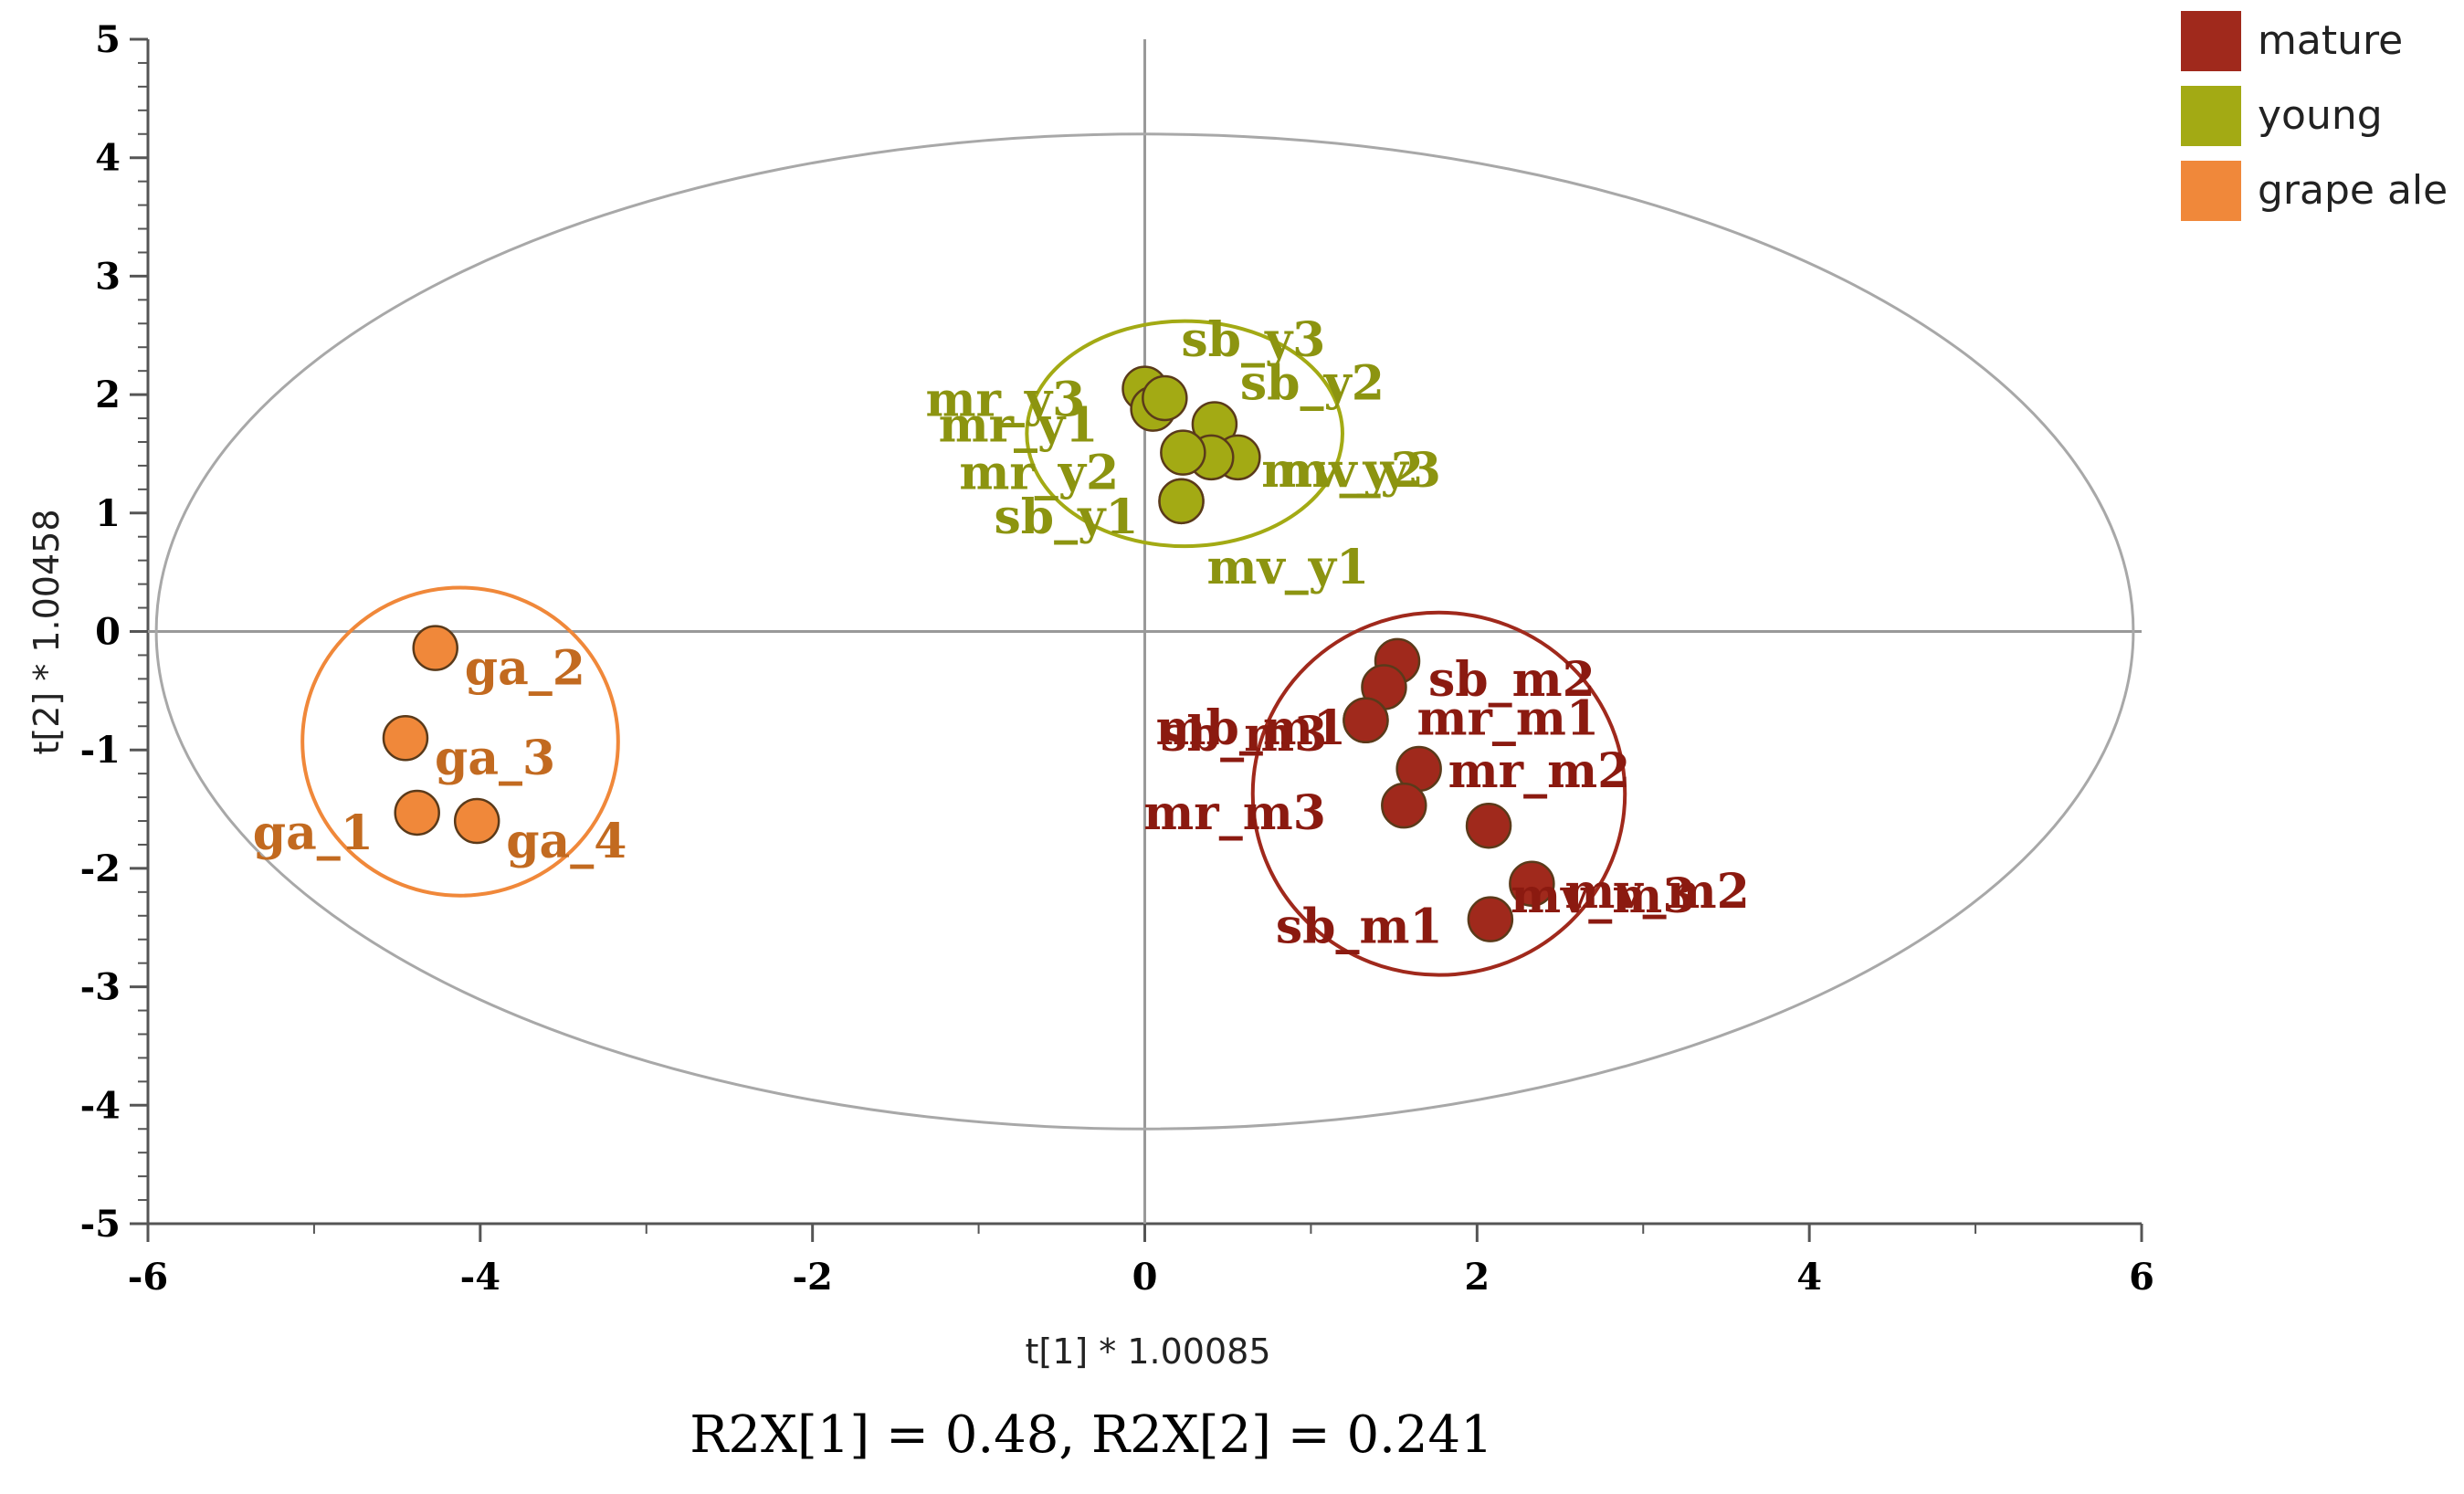 This screenshot has width=2464, height=1494. Describe the element at coordinates (108, 39) in the screenshot. I see `y-tick-label: 5` at that location.